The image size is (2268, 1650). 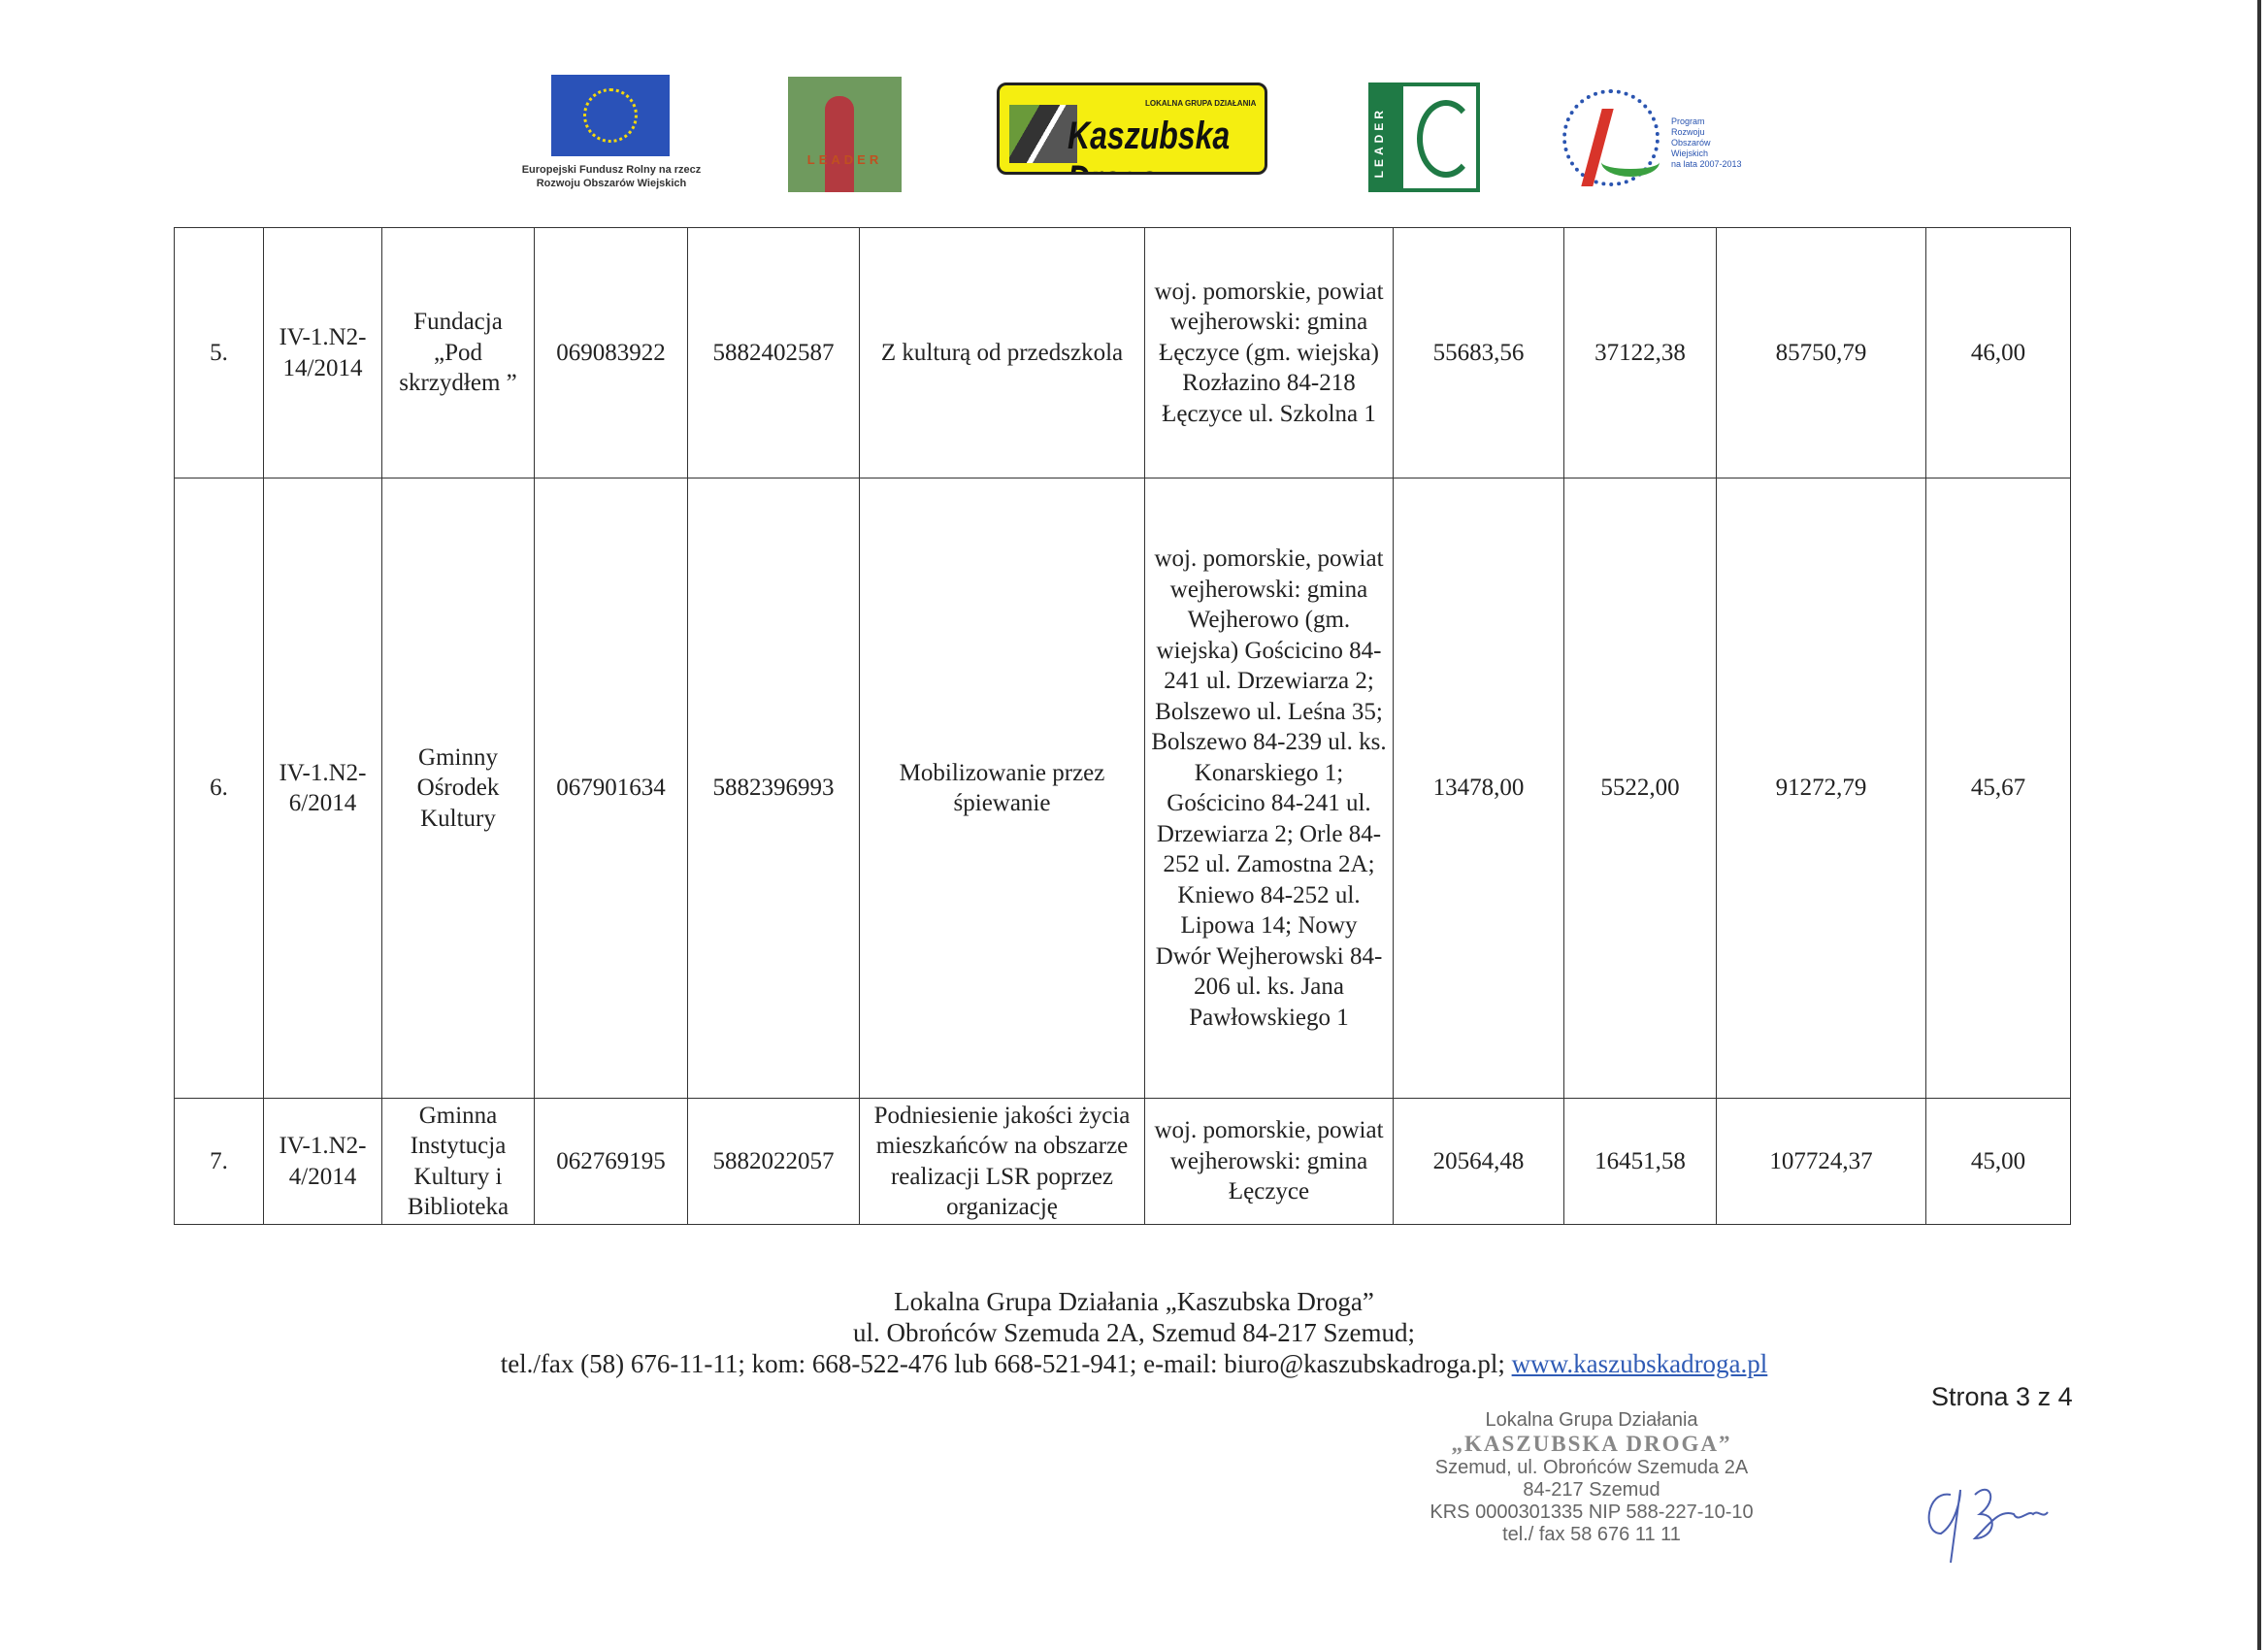 I want to click on stamp-line: „KASZUBSKA DROGA”, so click(x=1591, y=1444).